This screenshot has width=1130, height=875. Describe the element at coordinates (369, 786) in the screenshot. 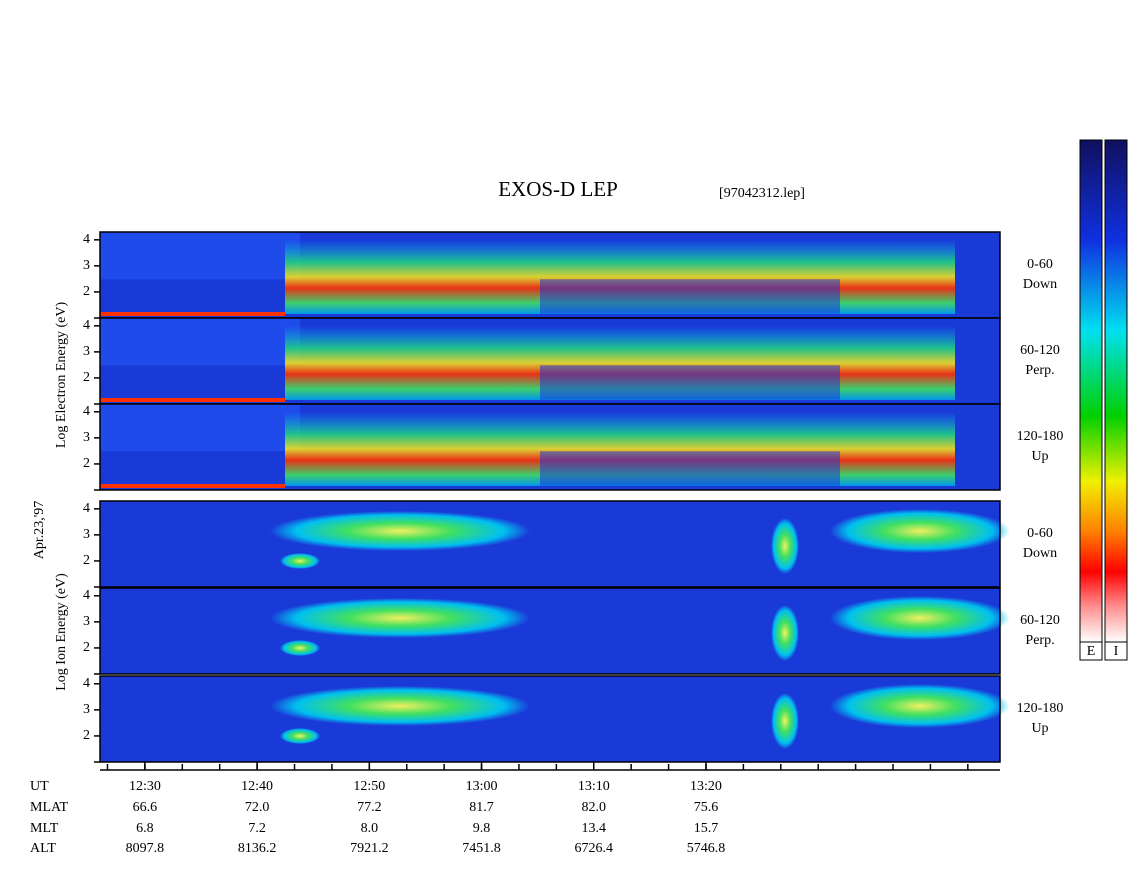

I see `x-tick-label: 12:50` at that location.